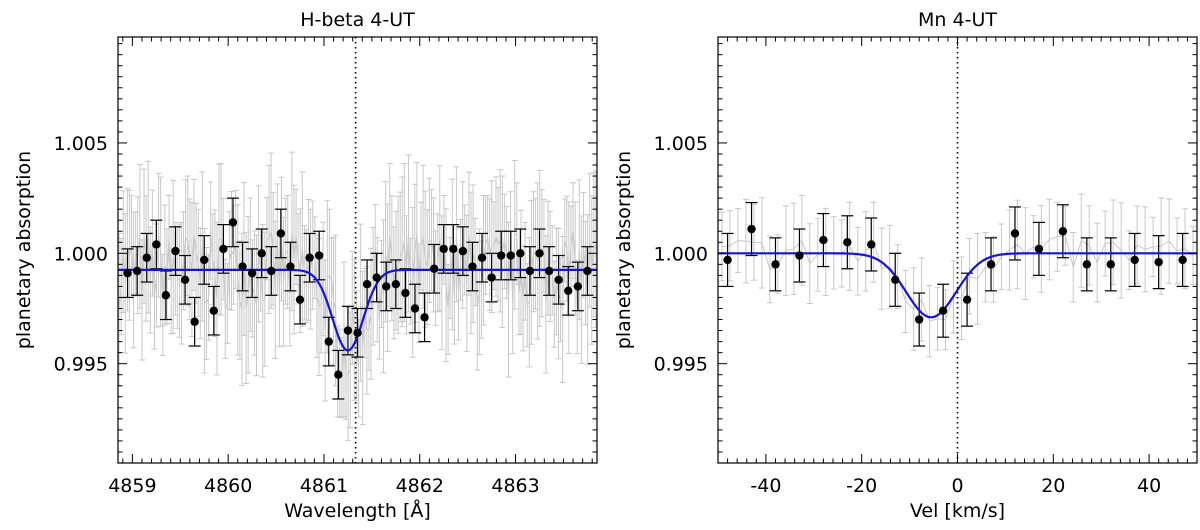 This screenshot has width=1200, height=530. Describe the element at coordinates (420, 486) in the screenshot. I see `x-tick-label: 4862` at that location.